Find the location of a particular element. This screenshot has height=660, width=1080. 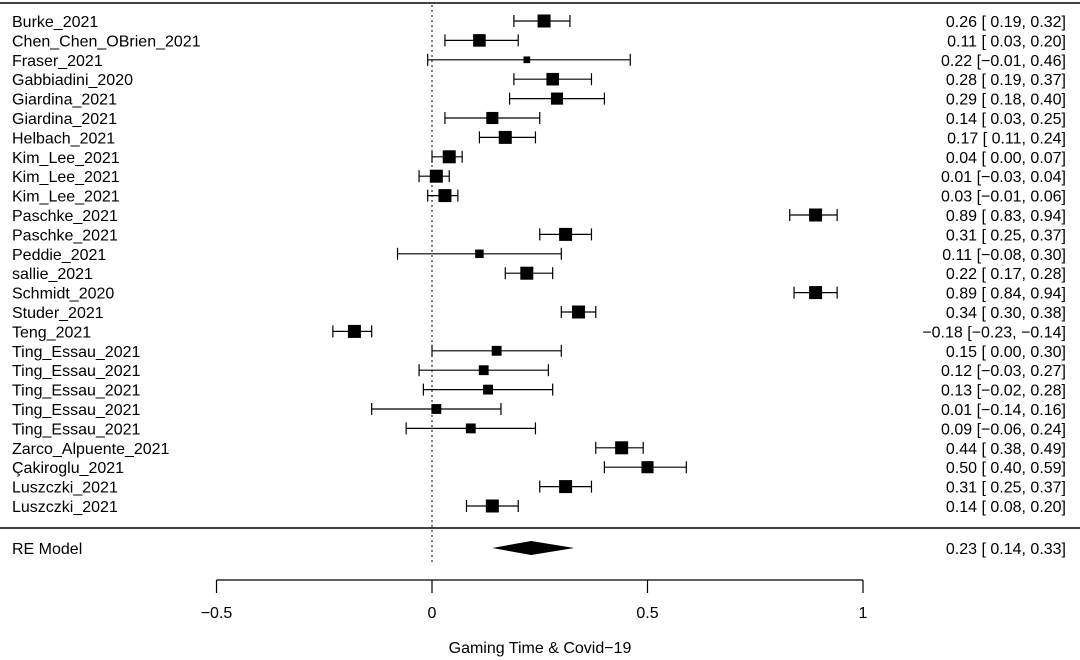

study-row: Chen_Chen_OBrien_2021 0.11 [ 0.03, 0.20] is located at coordinates (539, 41).